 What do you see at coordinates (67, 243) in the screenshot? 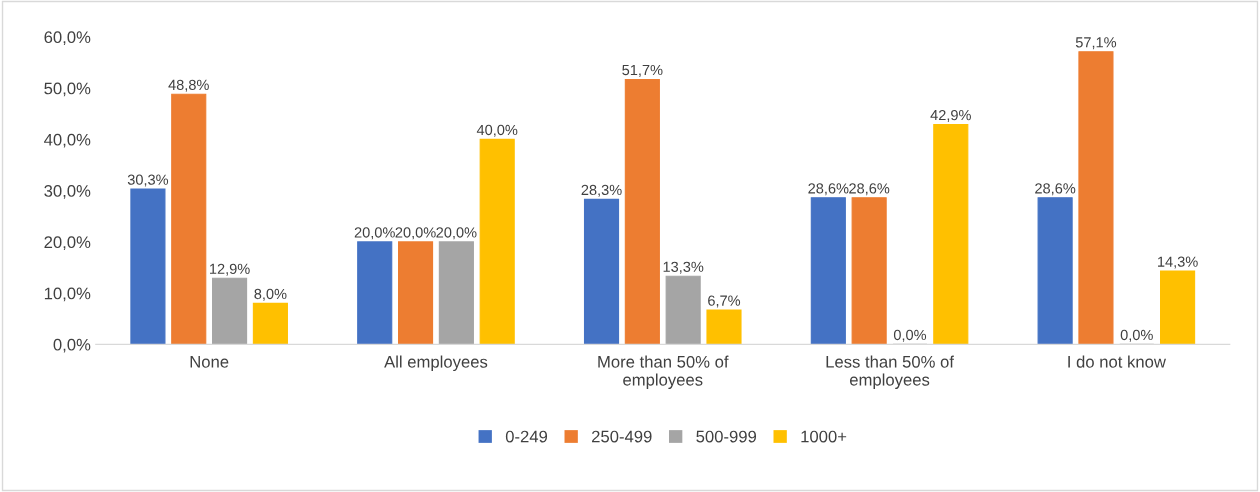
I see `y-tick-label: 20,0%` at bounding box center [67, 243].